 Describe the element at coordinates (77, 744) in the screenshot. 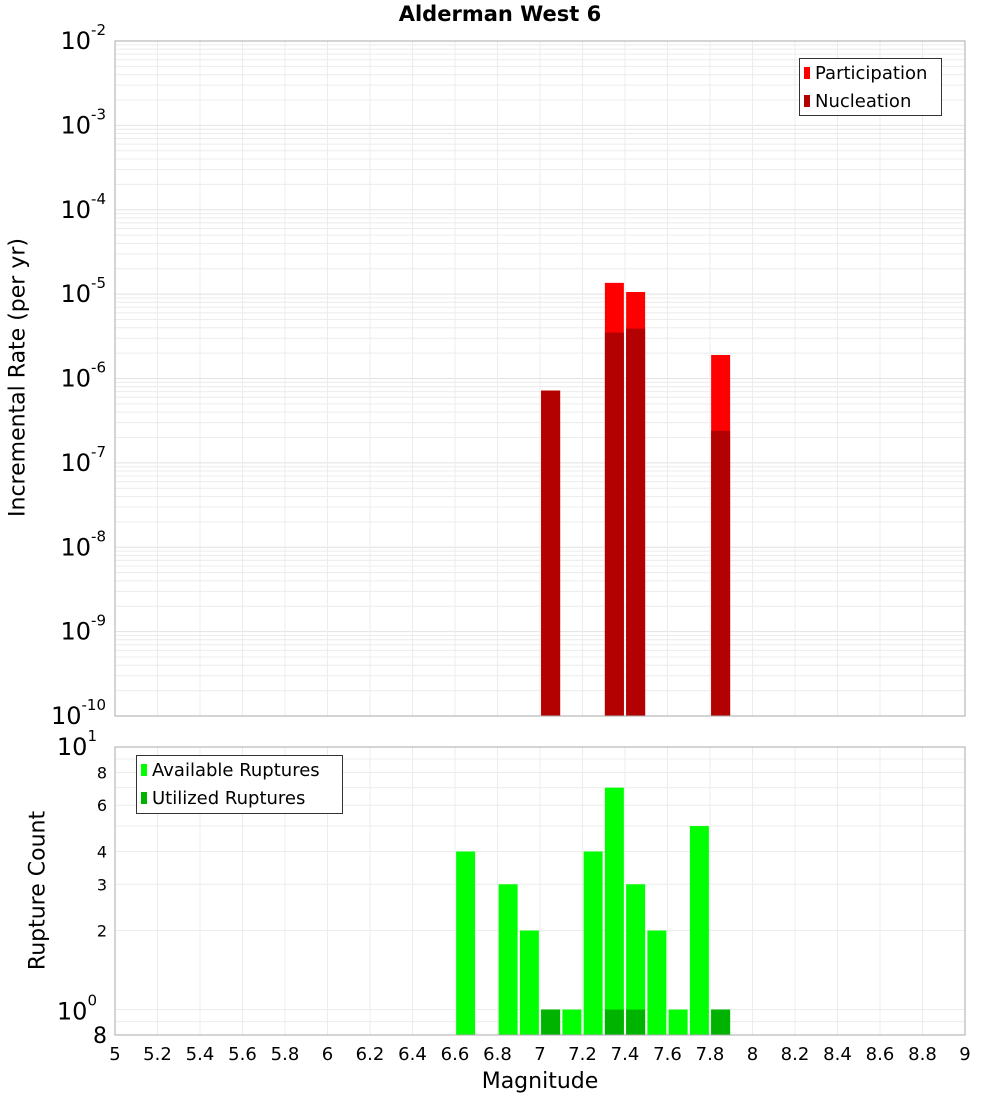

I see `y-major-tick-label: 10¹` at that location.